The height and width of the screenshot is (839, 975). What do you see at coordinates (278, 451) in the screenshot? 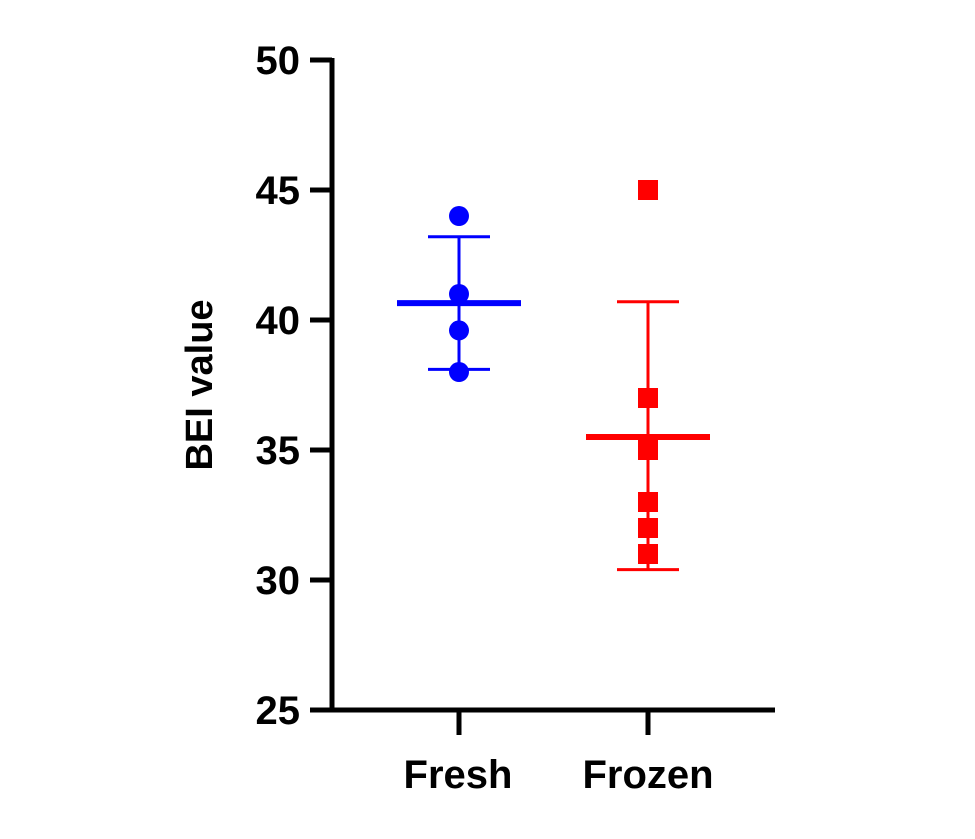
I see `y-tick-label: 35` at bounding box center [278, 451].